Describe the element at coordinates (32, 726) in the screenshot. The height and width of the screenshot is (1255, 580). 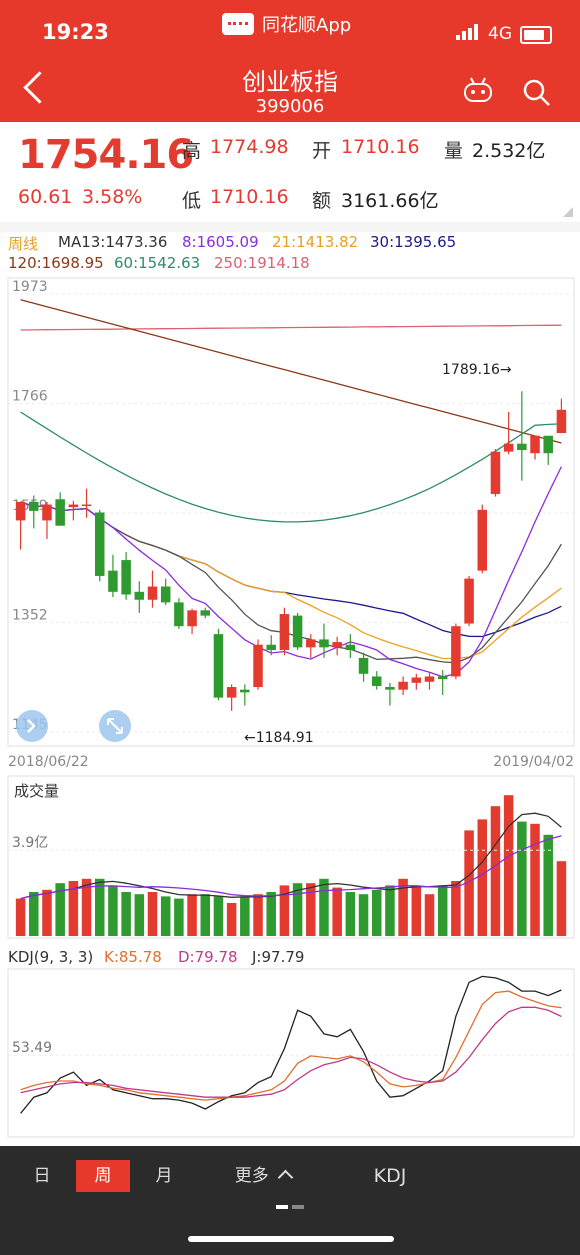
I see `scroll-left-icon` at that location.